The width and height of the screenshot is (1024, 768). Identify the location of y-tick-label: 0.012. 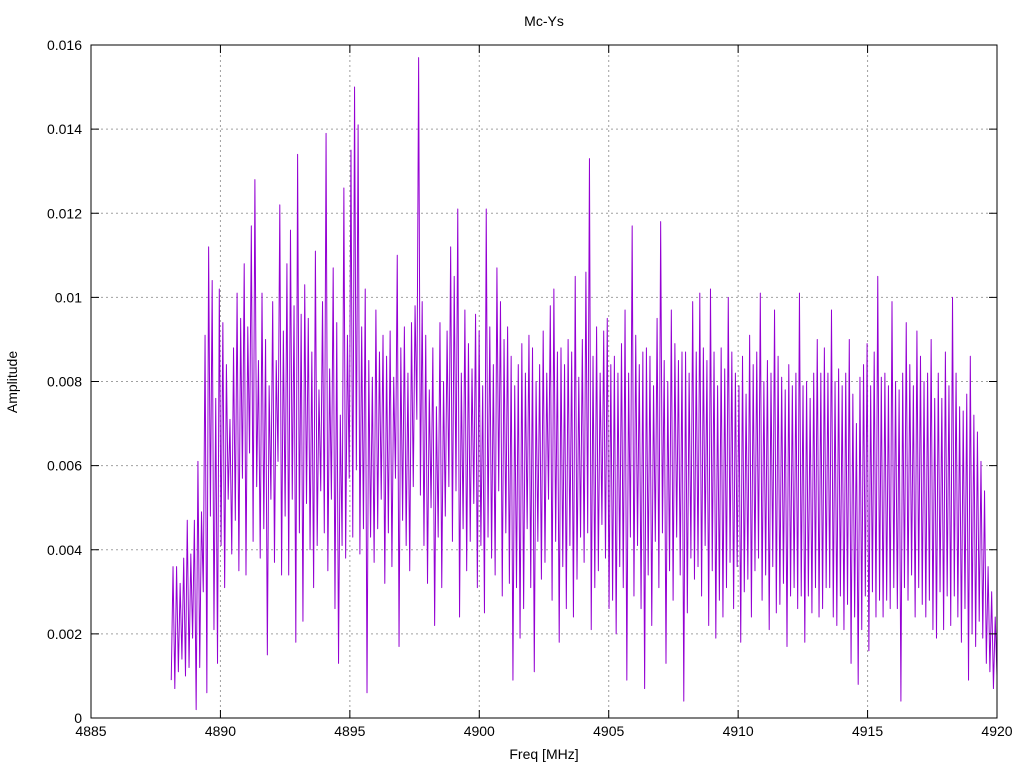
(64, 213).